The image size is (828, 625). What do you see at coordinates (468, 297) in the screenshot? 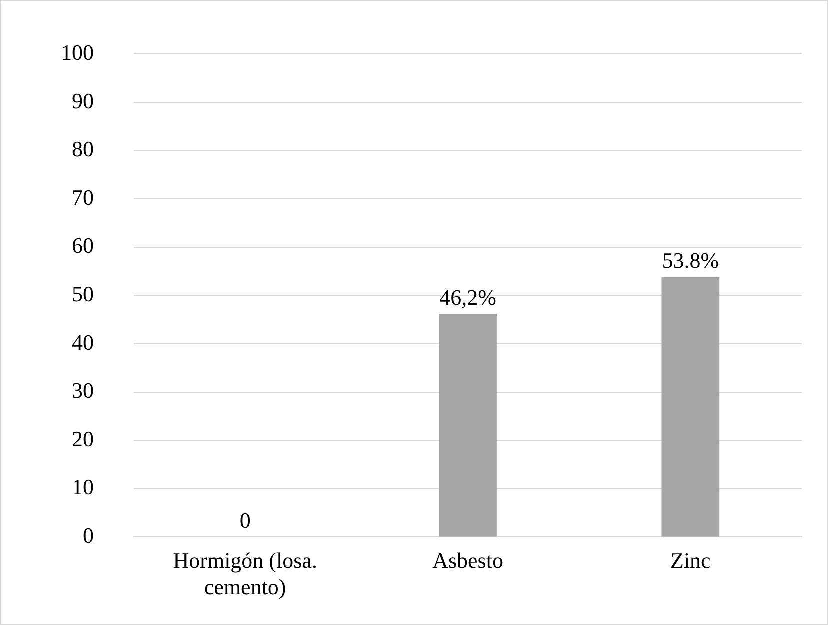
I see `data-label: 46,2%` at bounding box center [468, 297].